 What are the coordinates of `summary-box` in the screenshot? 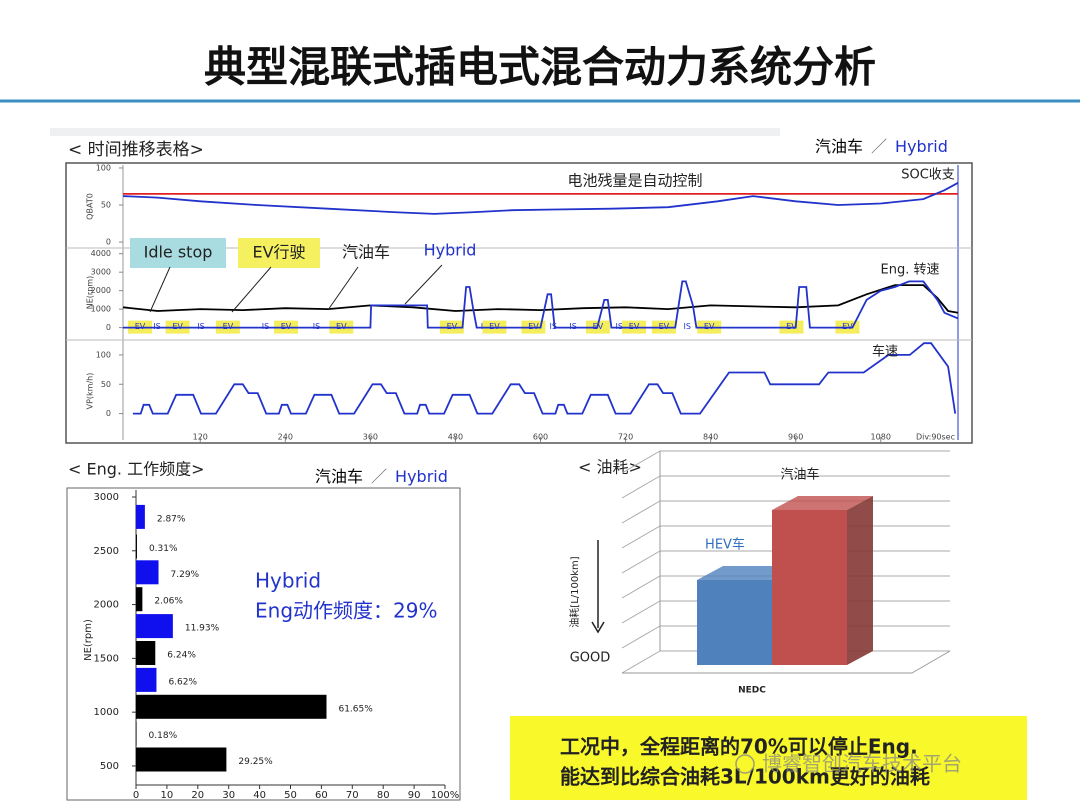 It's located at (768, 758).